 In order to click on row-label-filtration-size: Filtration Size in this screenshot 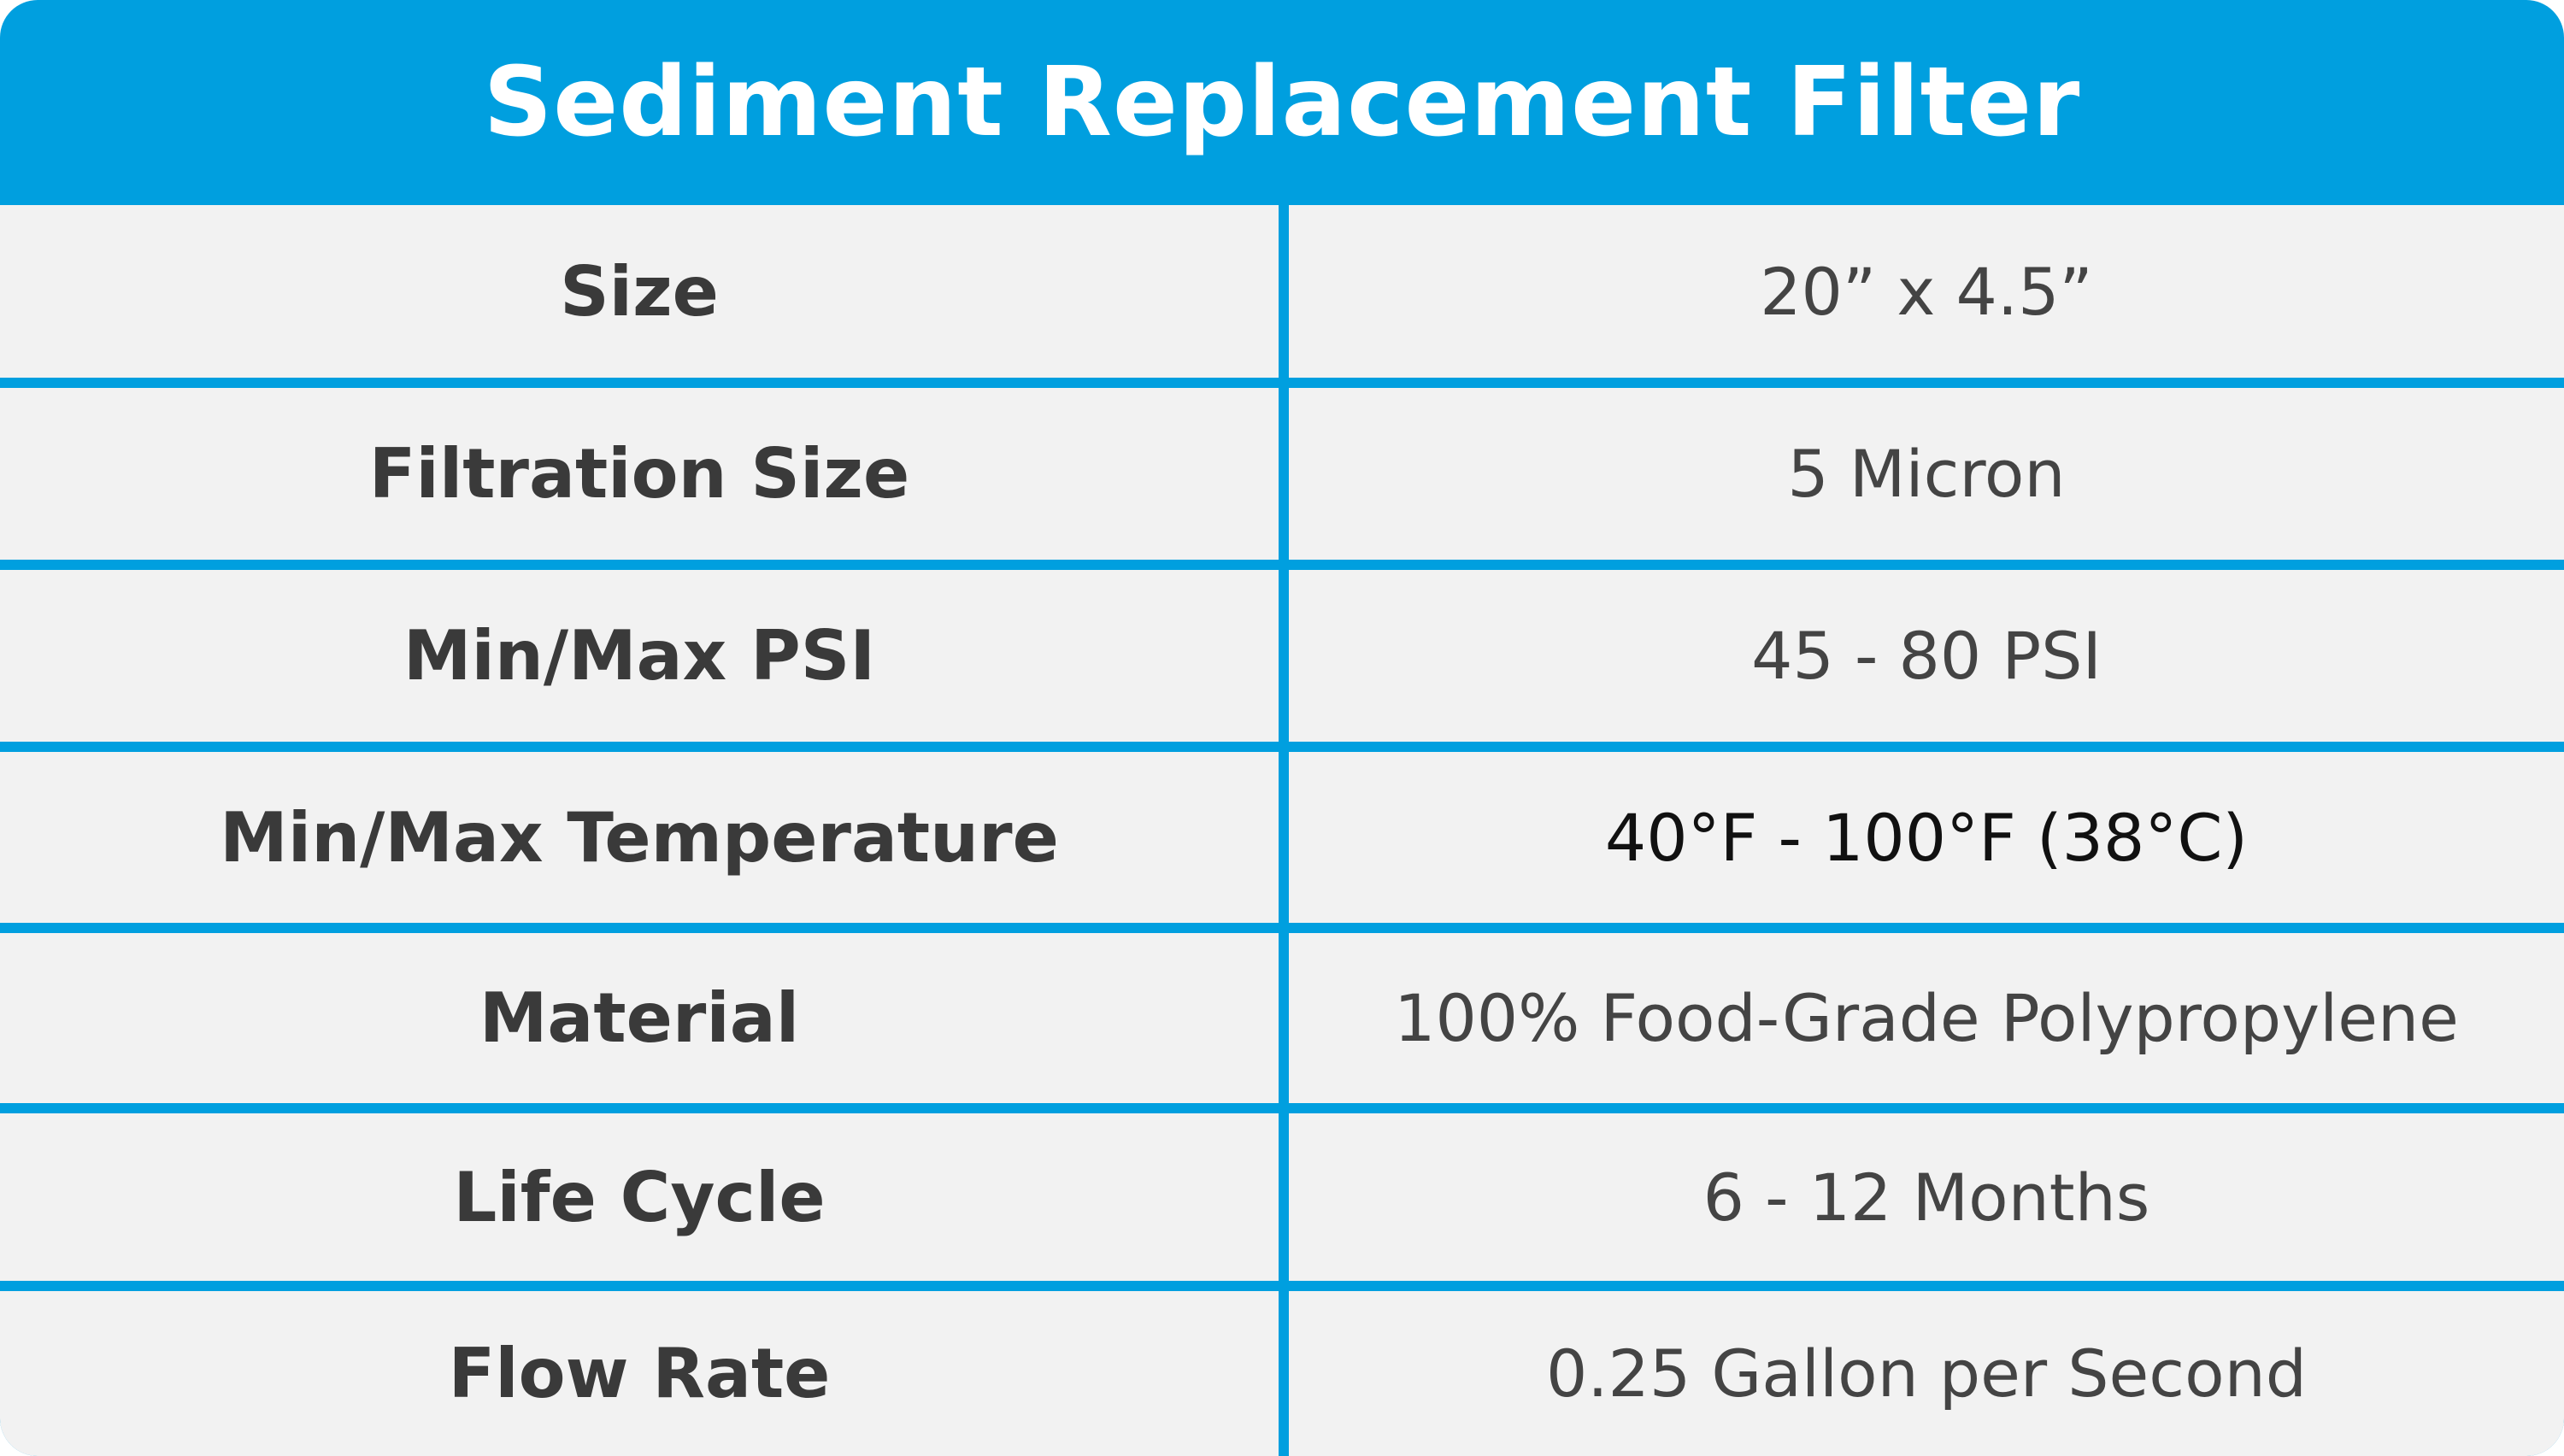, I will do `click(639, 474)`.